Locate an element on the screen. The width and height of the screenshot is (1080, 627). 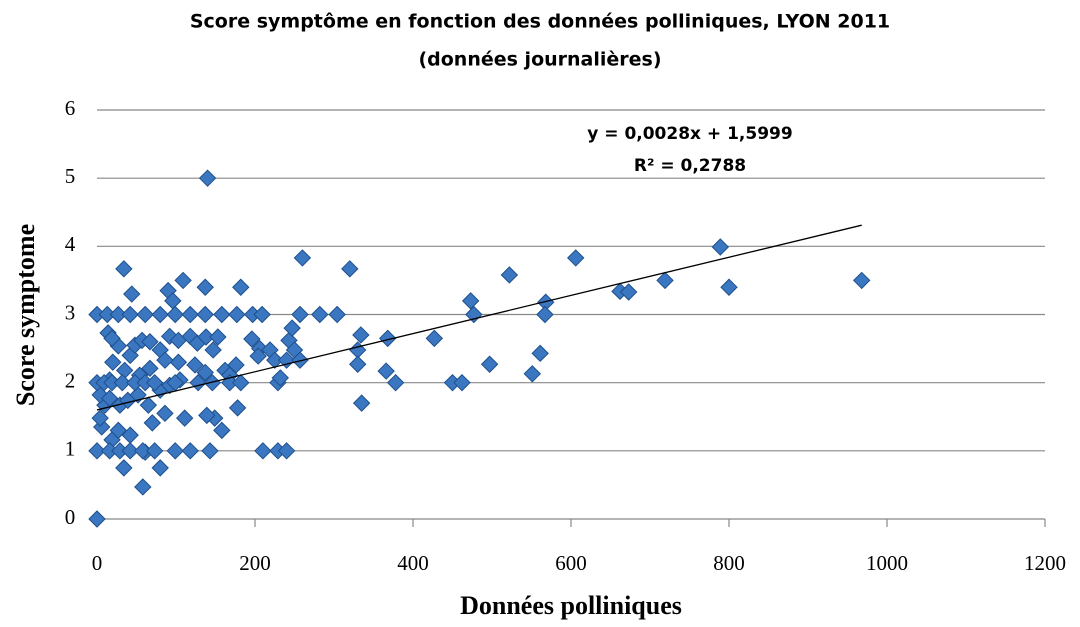
y-tick-label: 4 is located at coordinates (70, 244).